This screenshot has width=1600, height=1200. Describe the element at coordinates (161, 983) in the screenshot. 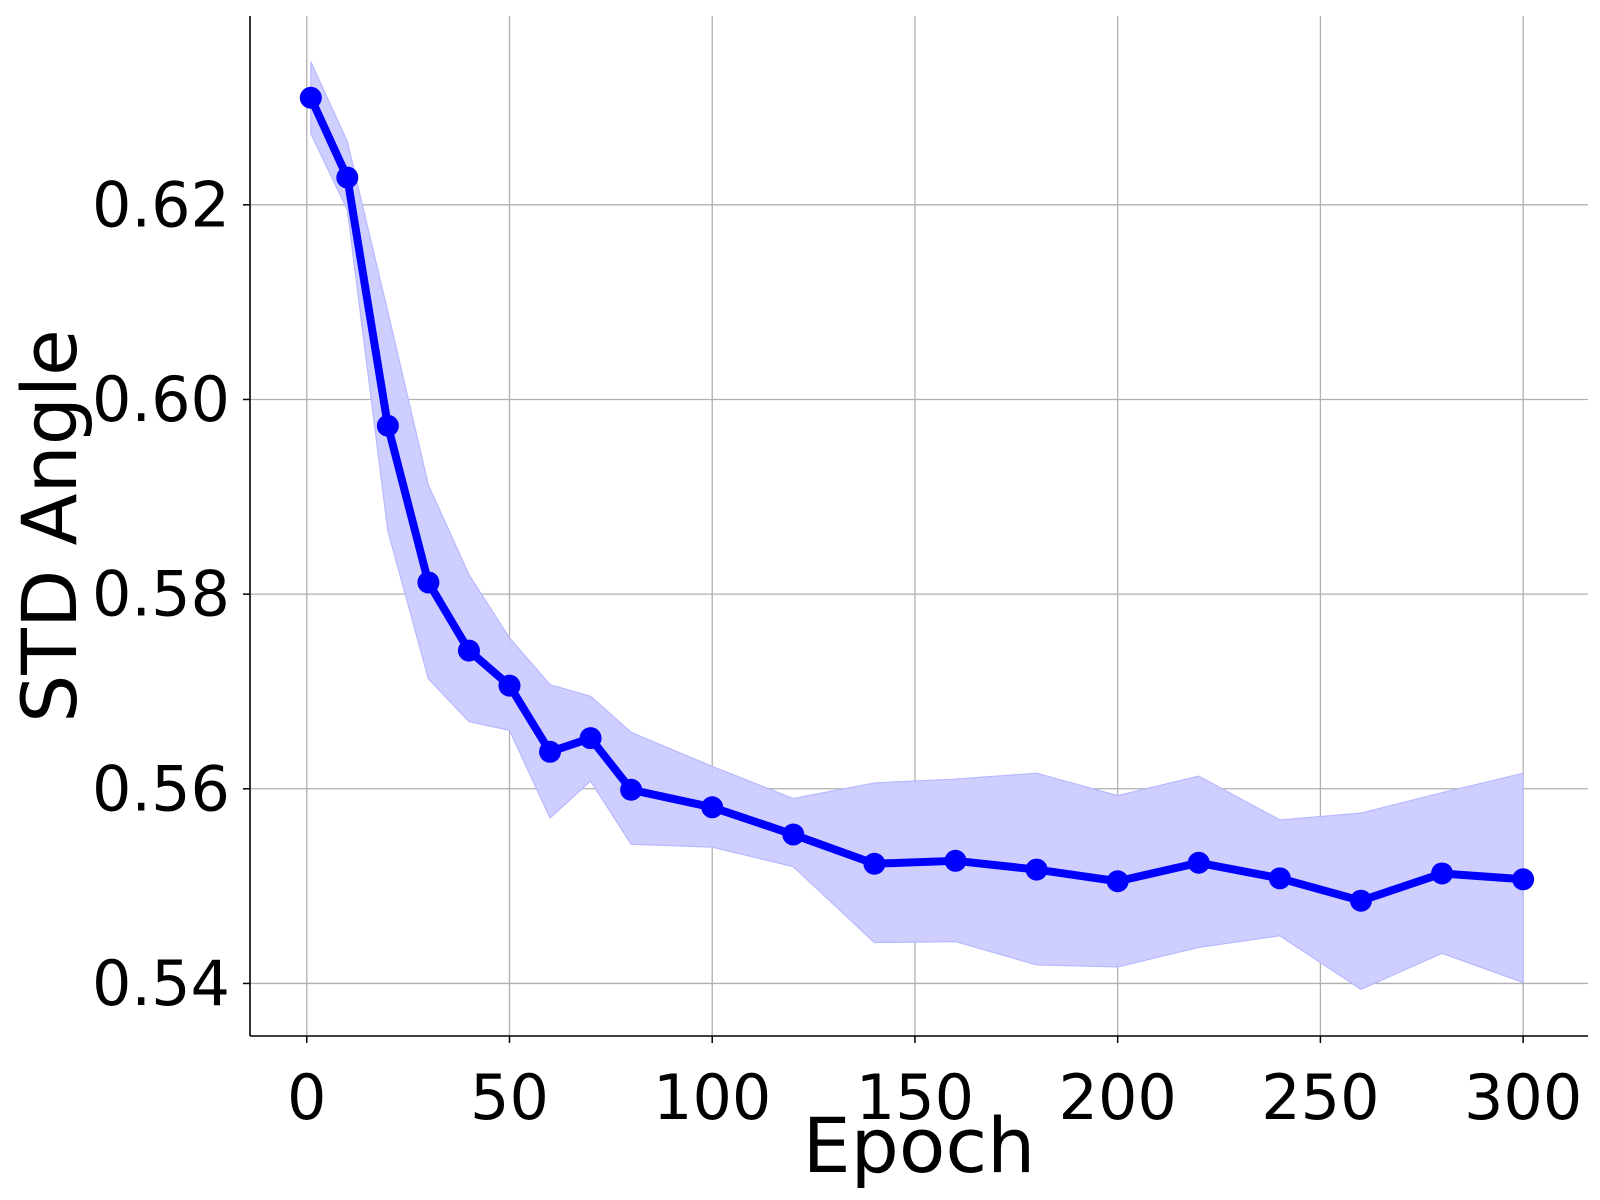

I see `y-tick-label: 0.54` at that location.